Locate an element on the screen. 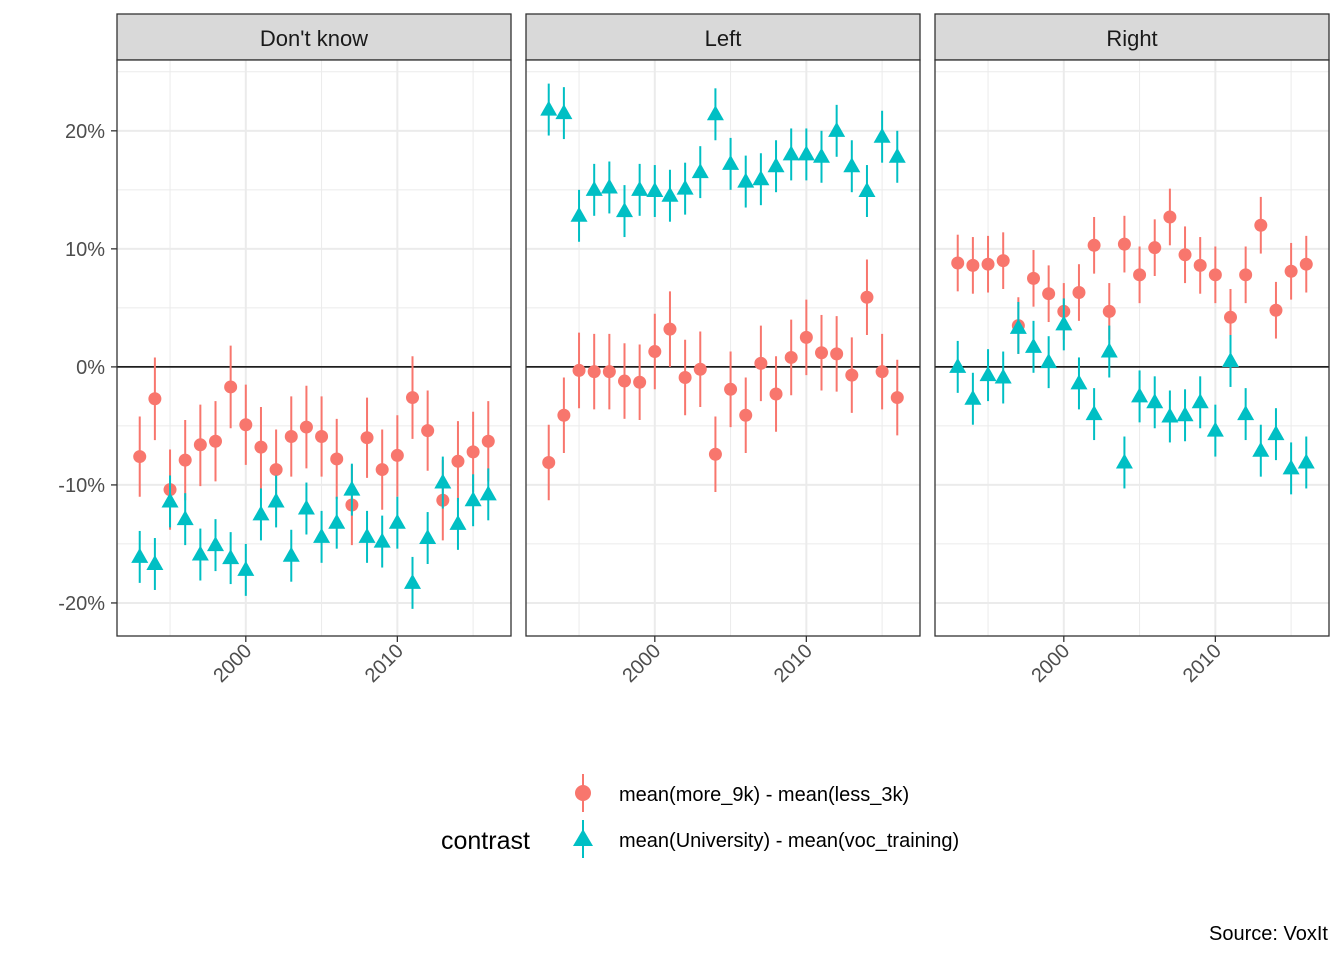 This screenshot has width=1344, height=960. y-tick-label: 10% is located at coordinates (85, 250).